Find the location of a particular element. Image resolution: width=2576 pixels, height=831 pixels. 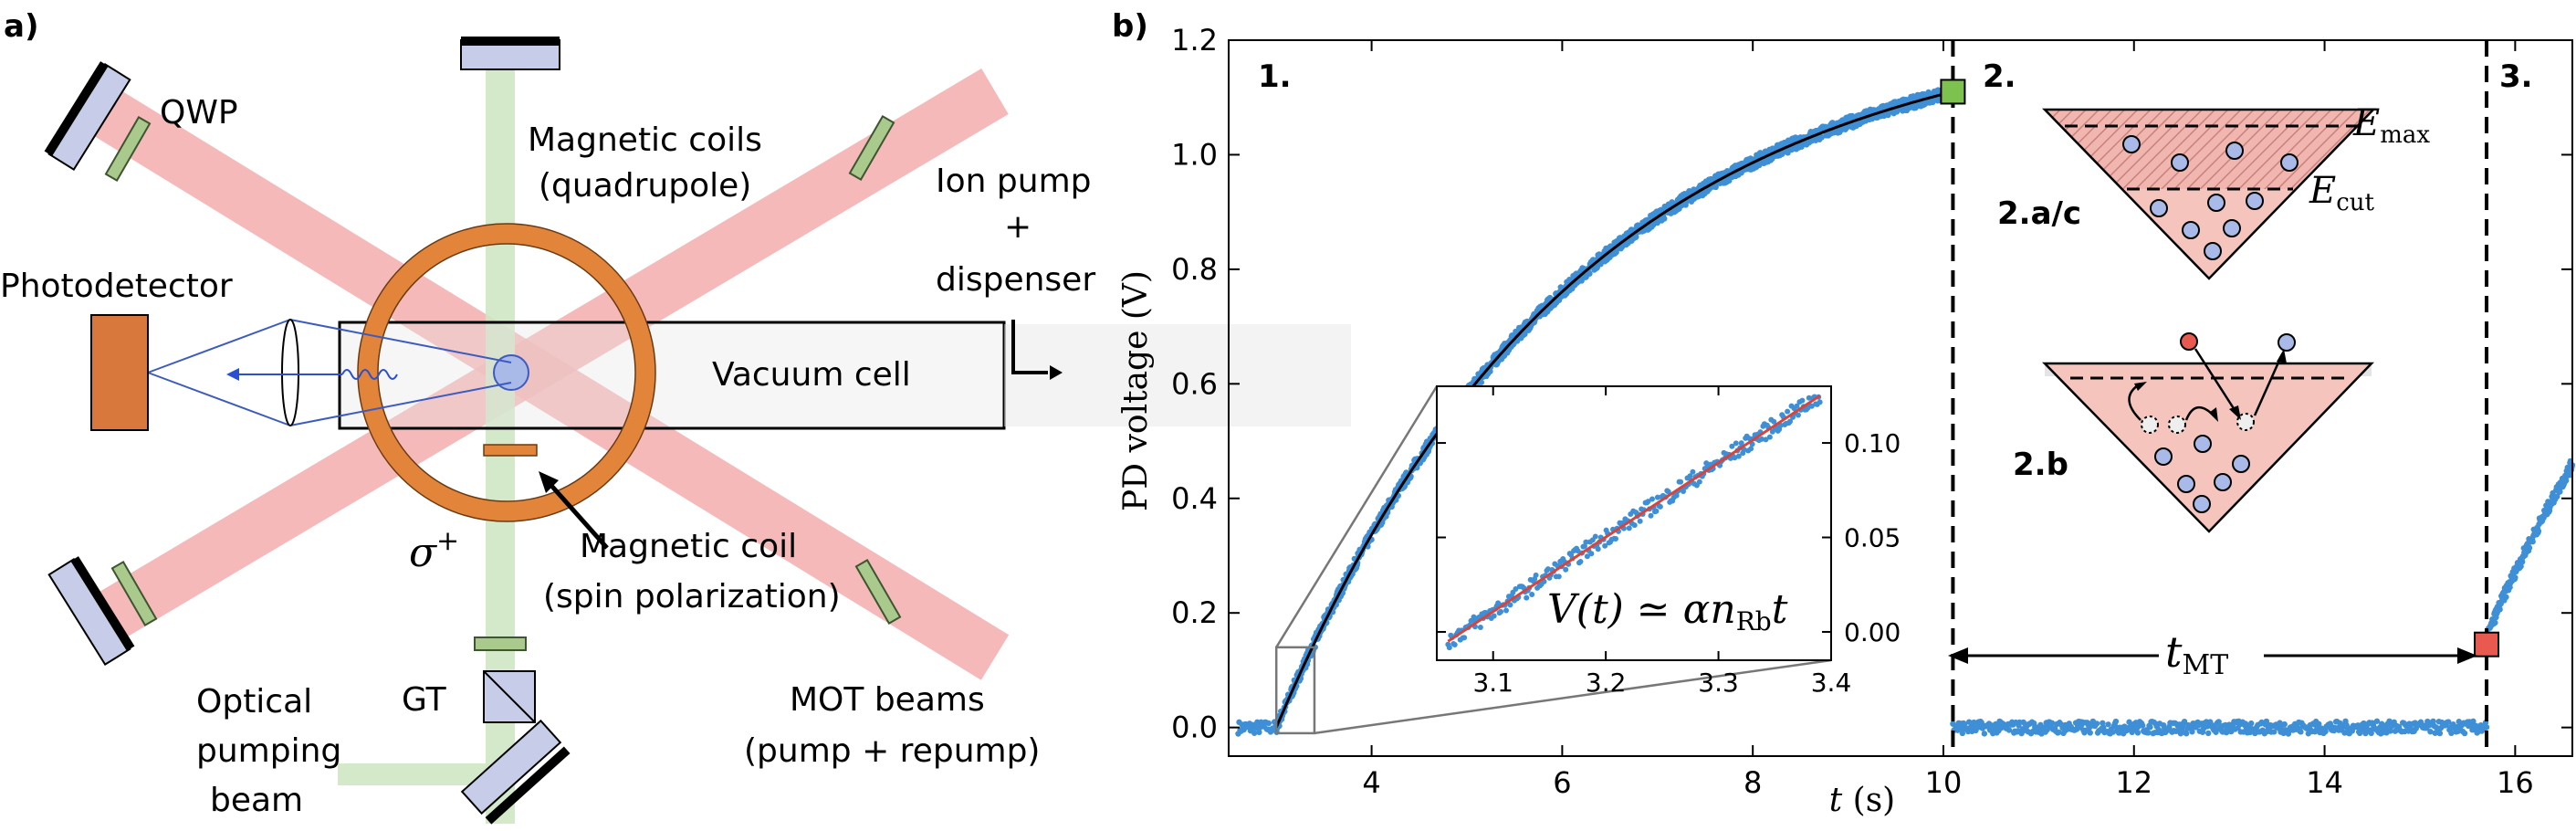

label-mot-line1: MOT beams is located at coordinates (888, 700).